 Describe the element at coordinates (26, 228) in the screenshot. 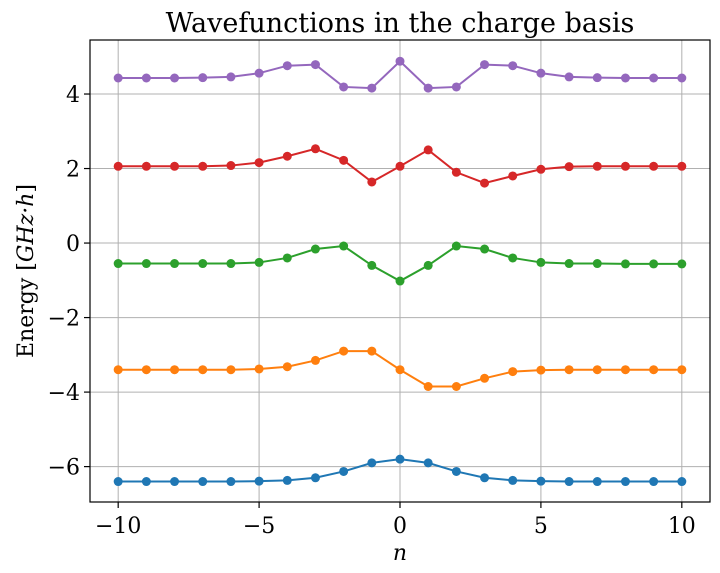

I see `y-axis-label-math: GHz·h` at that location.